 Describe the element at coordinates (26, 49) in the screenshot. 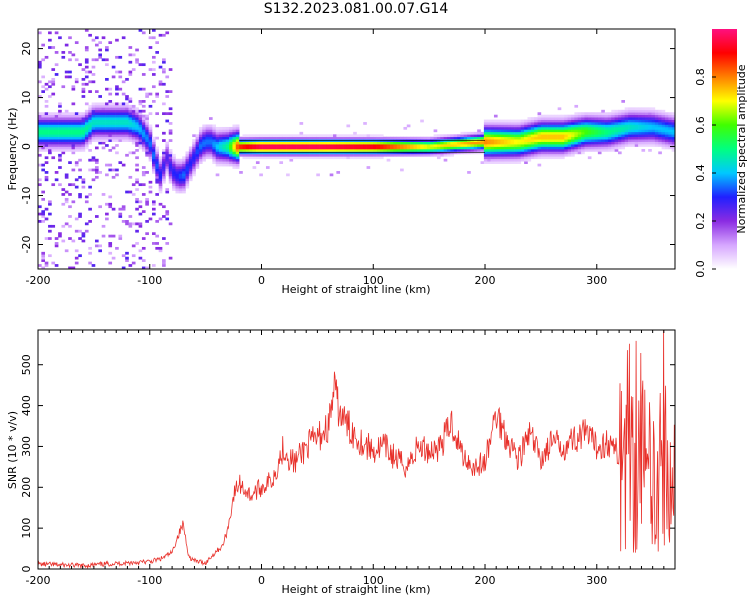

I see `spectrogram-y-tick-label: 20` at that location.